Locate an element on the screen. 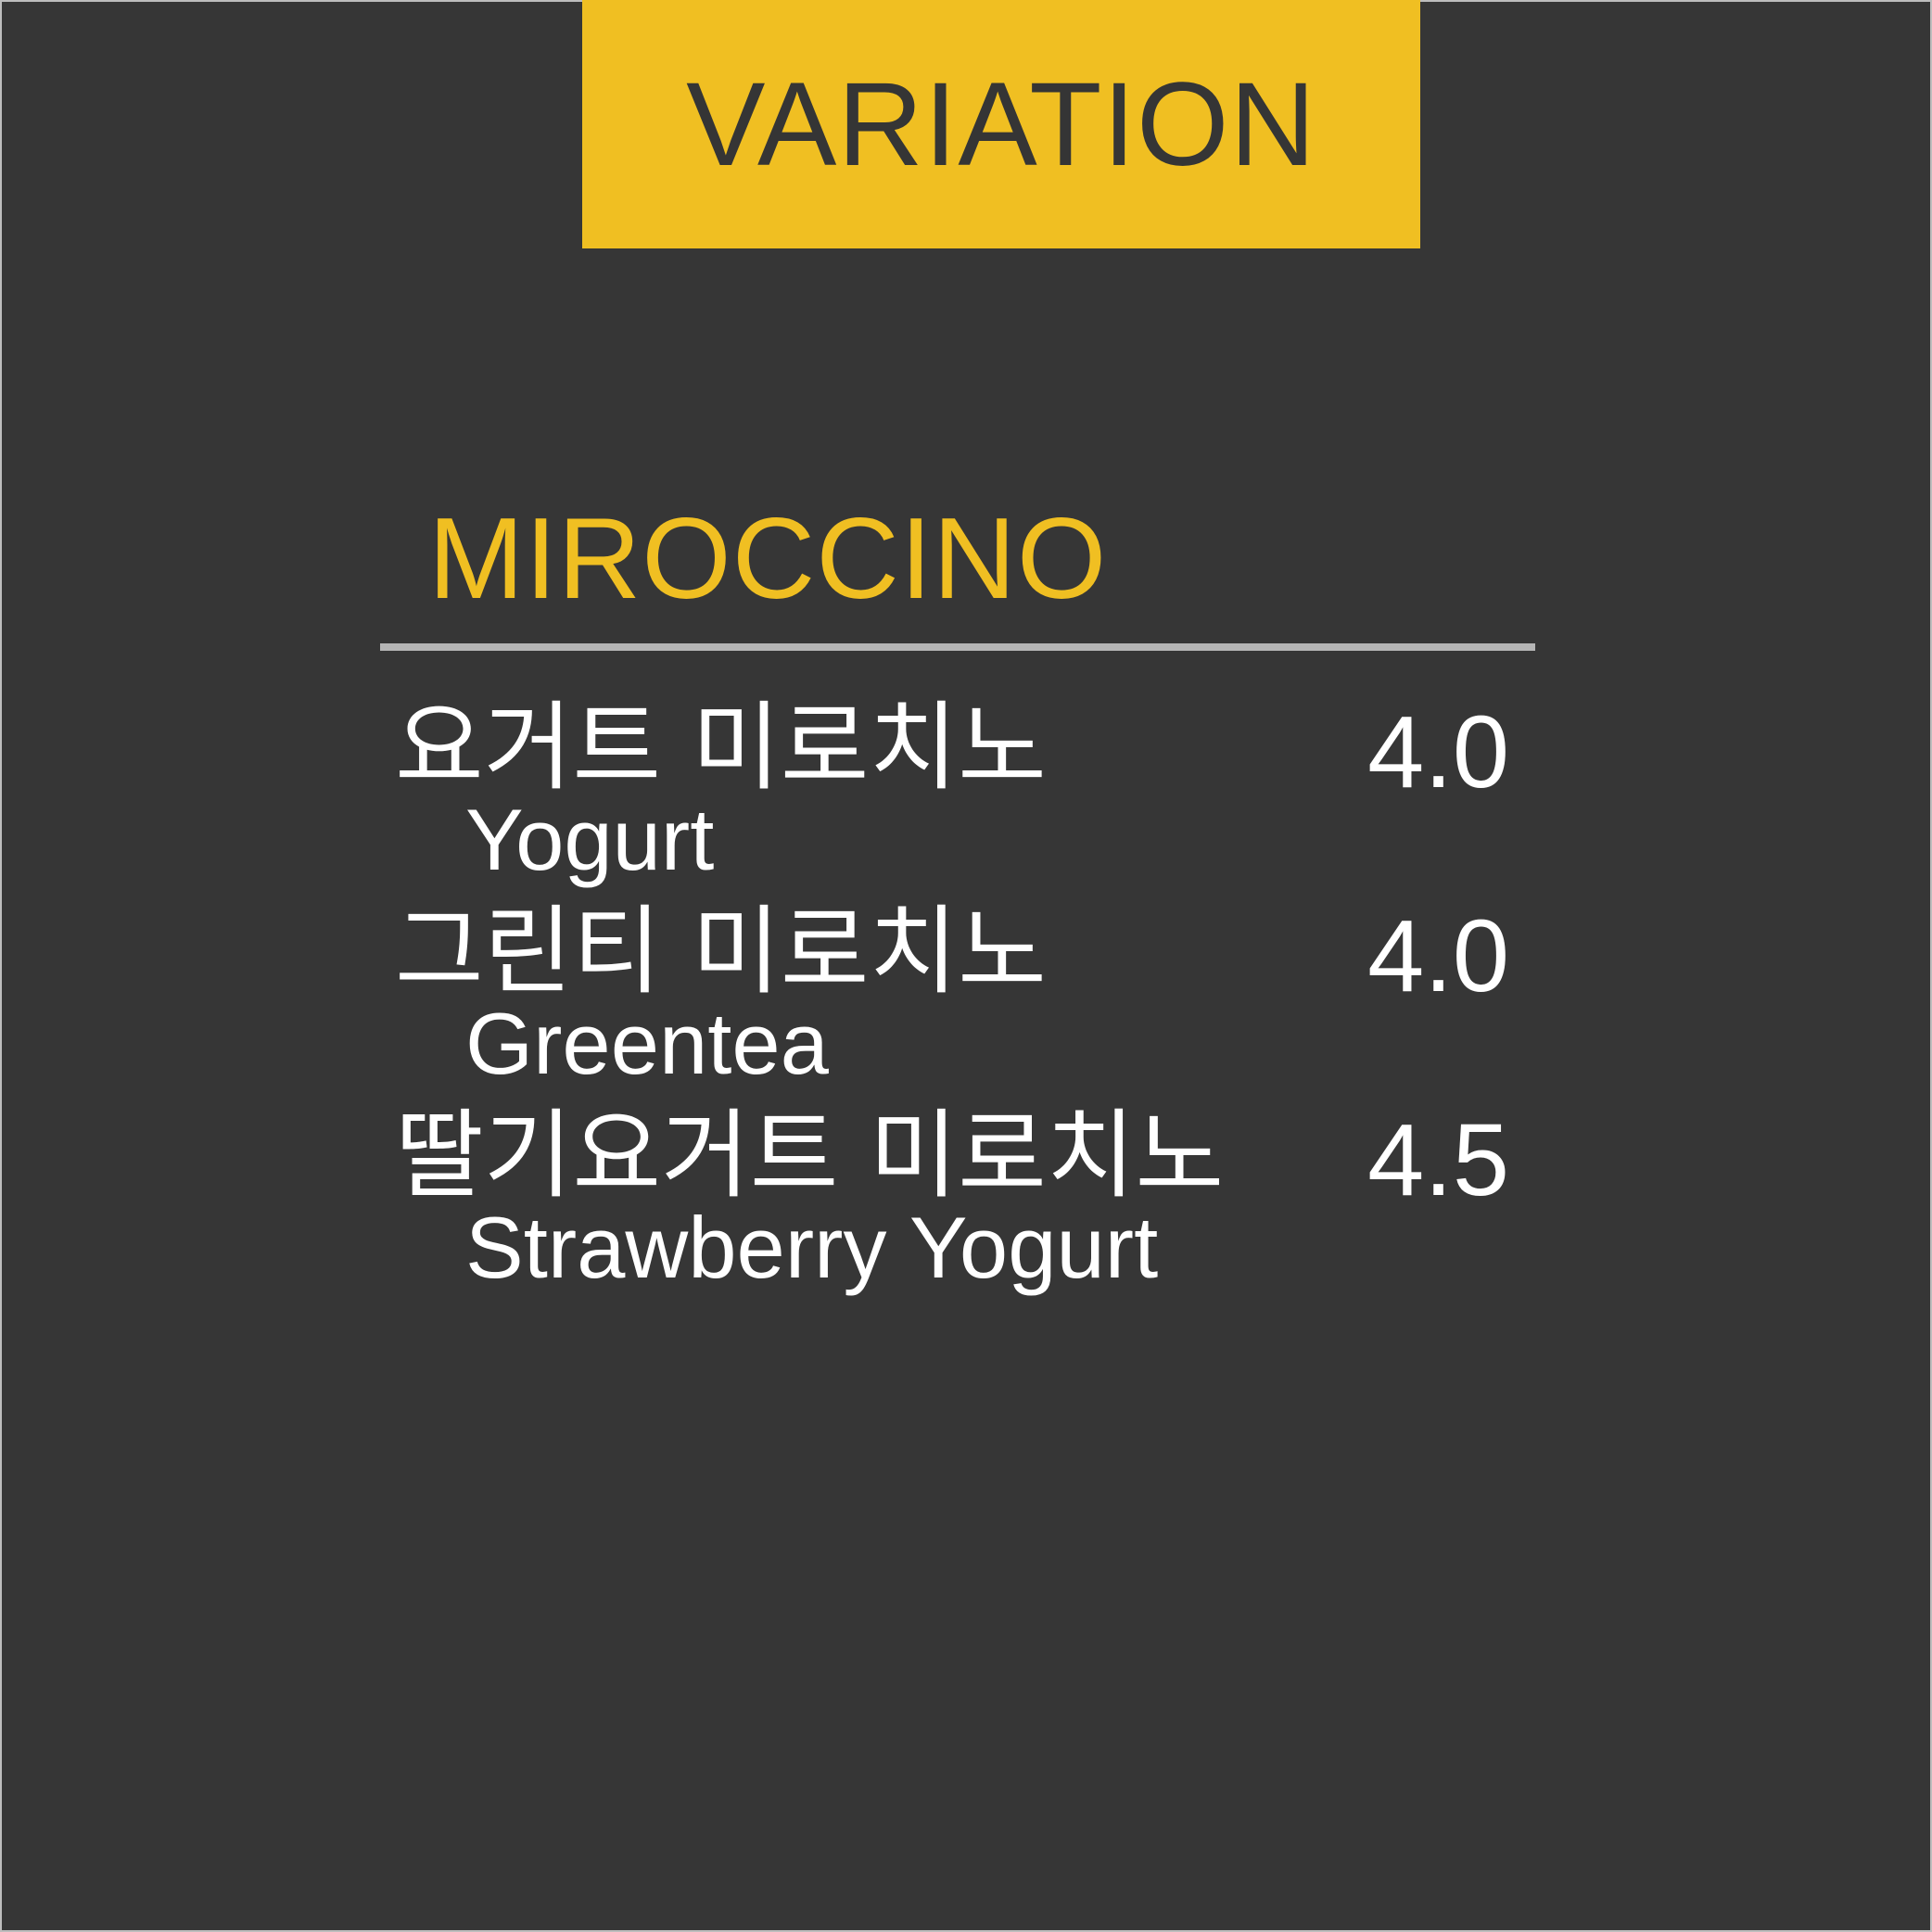 This screenshot has width=1932, height=1932. section-divider is located at coordinates (957, 647).